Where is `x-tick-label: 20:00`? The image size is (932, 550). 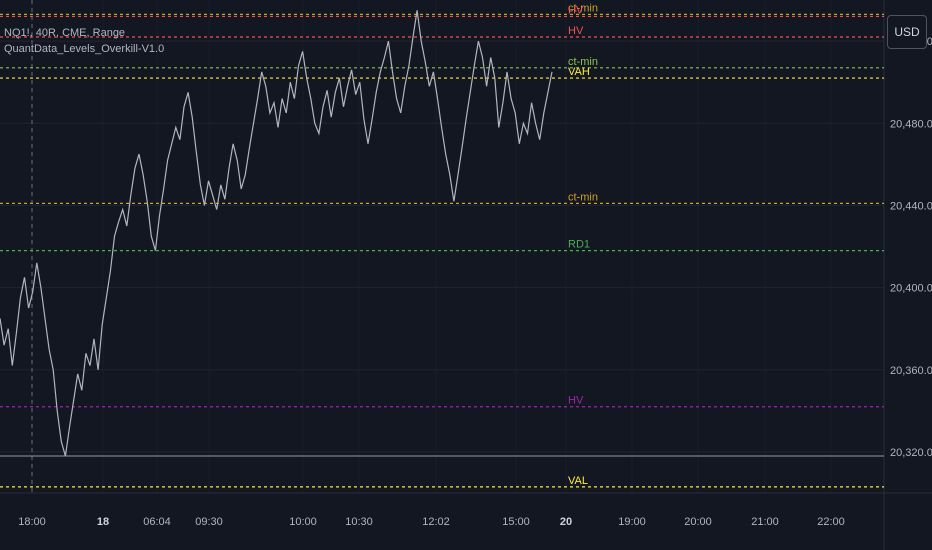 x-tick-label: 20:00 is located at coordinates (698, 522).